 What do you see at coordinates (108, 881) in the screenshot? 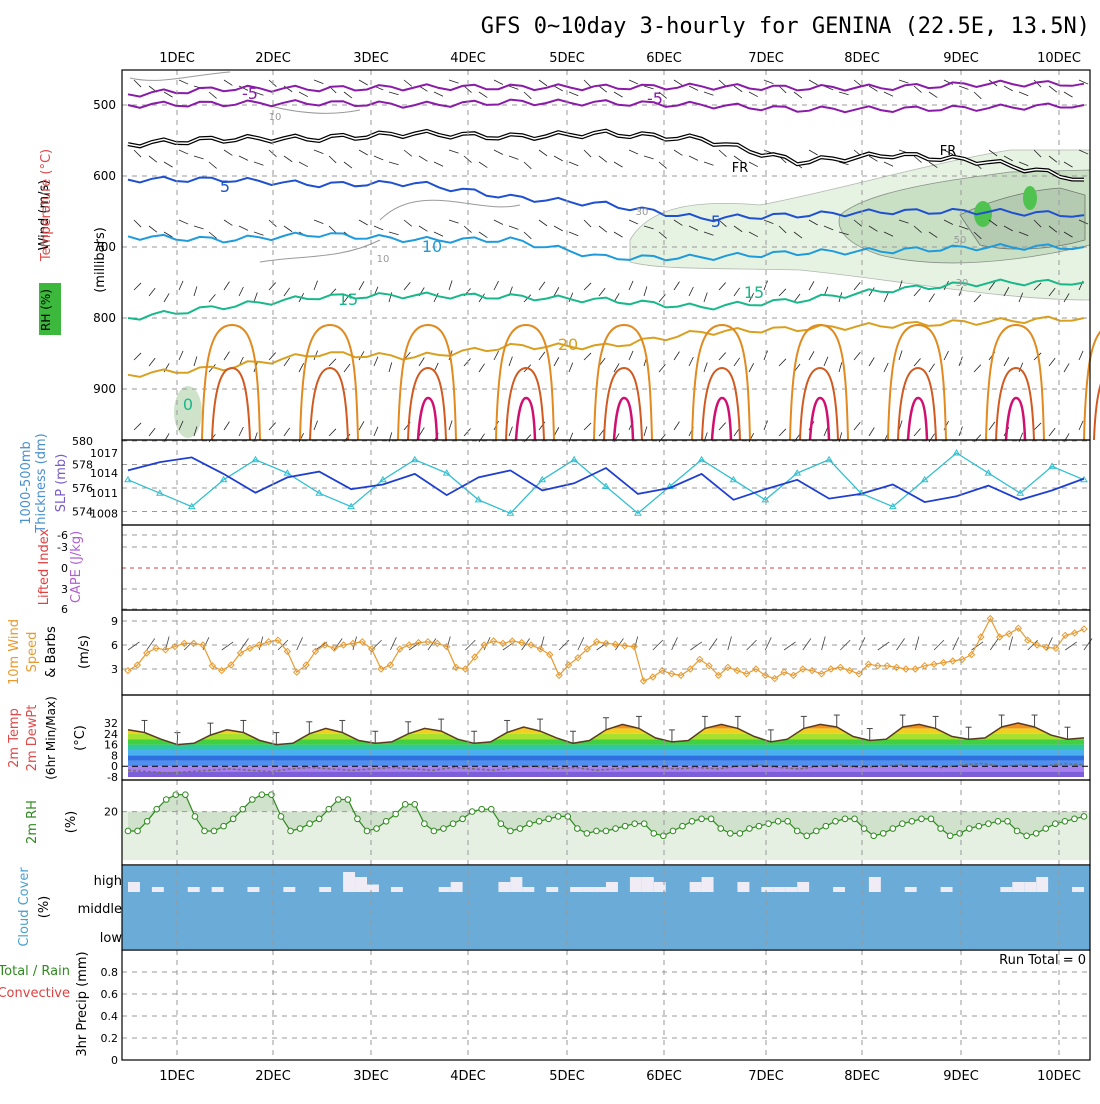
I see `cloud-level-label: high` at bounding box center [108, 881].